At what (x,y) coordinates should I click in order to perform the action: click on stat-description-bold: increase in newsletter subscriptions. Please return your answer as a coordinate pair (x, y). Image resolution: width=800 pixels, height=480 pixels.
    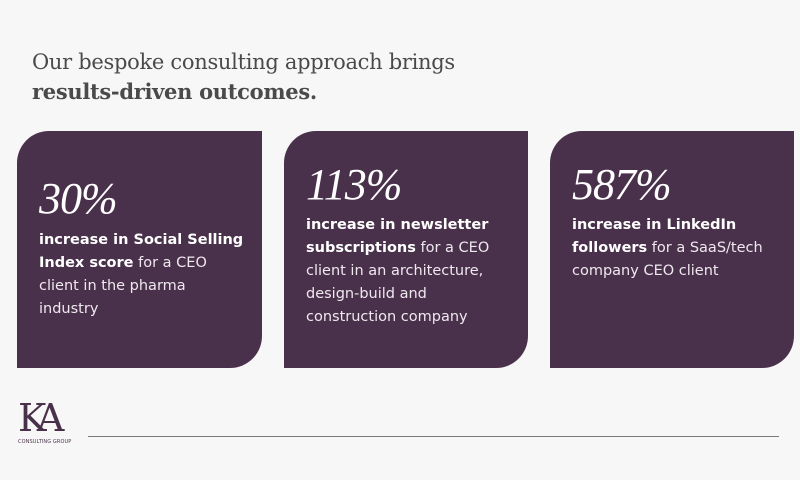
    Looking at the image, I should click on (397, 236).